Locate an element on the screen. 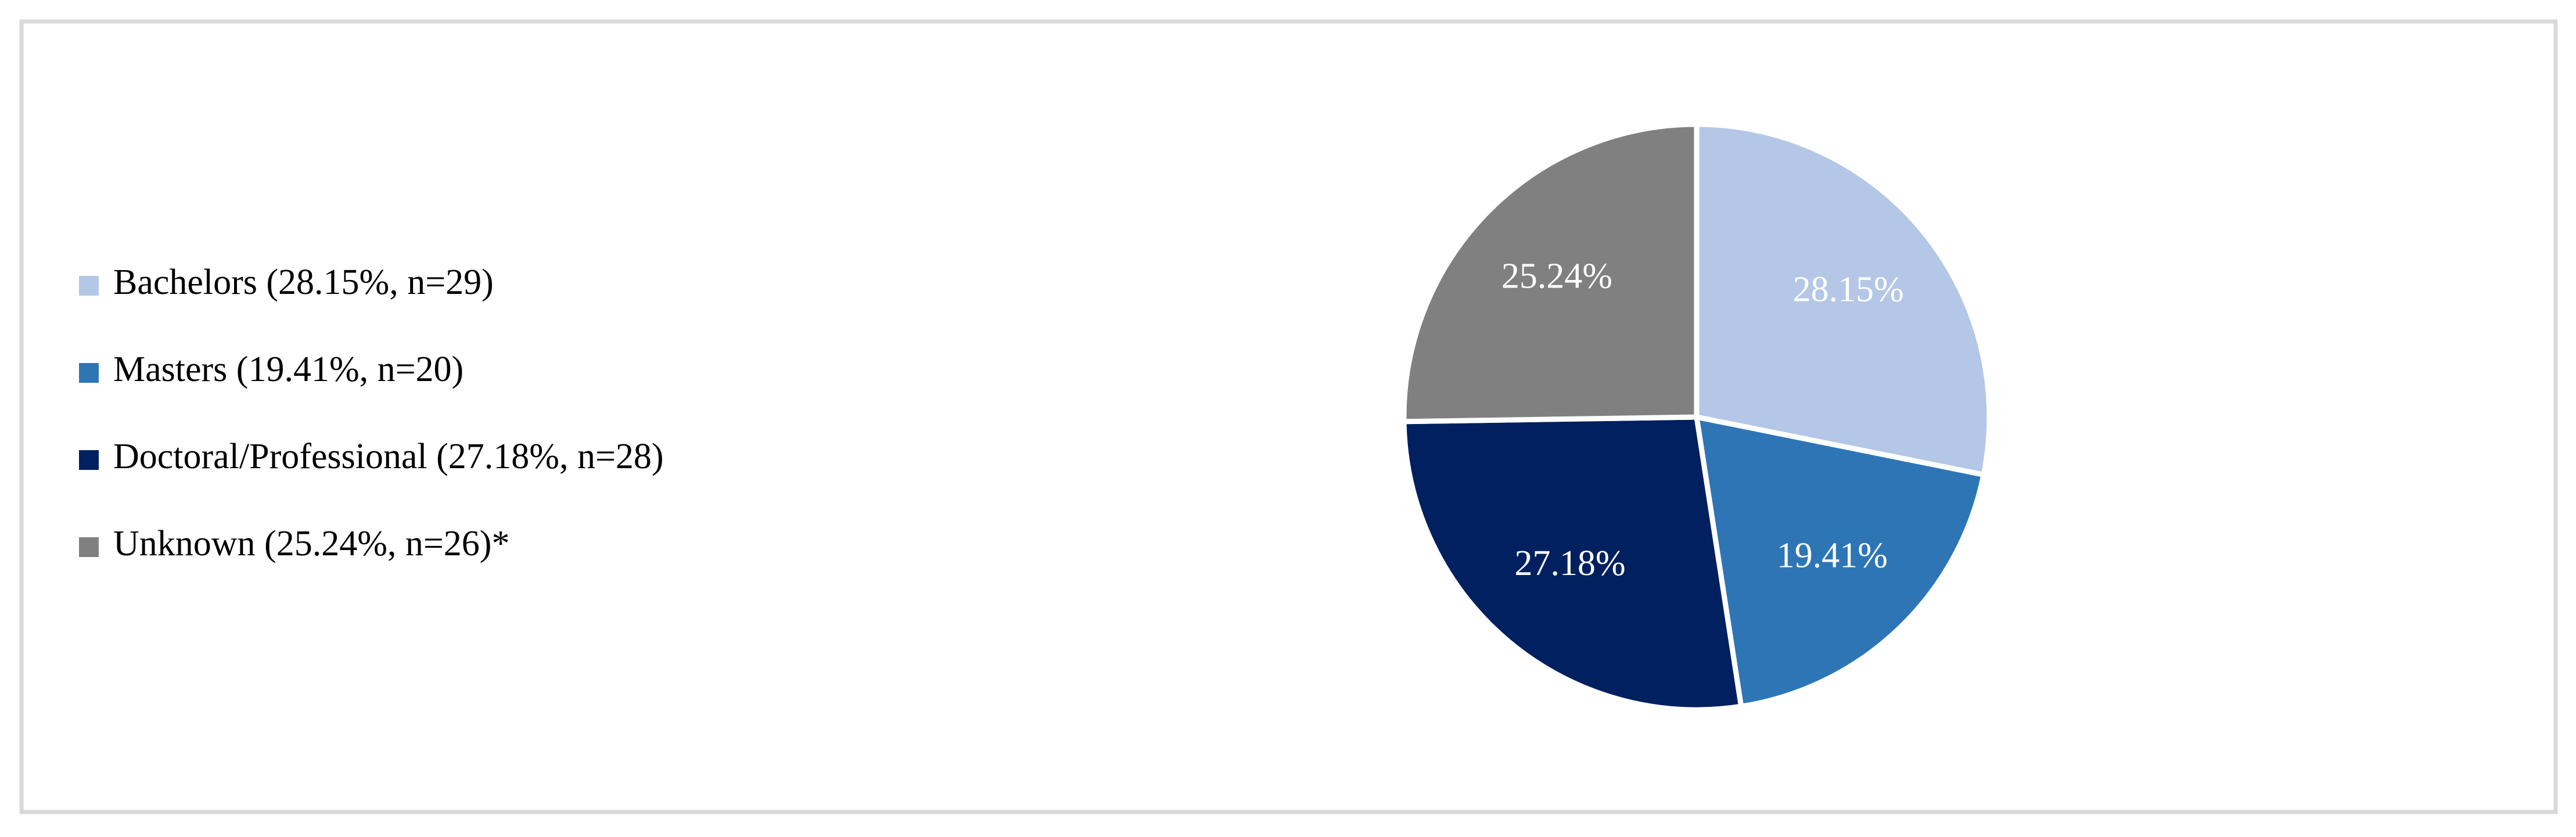  data-label: 28.15% is located at coordinates (1848, 289).